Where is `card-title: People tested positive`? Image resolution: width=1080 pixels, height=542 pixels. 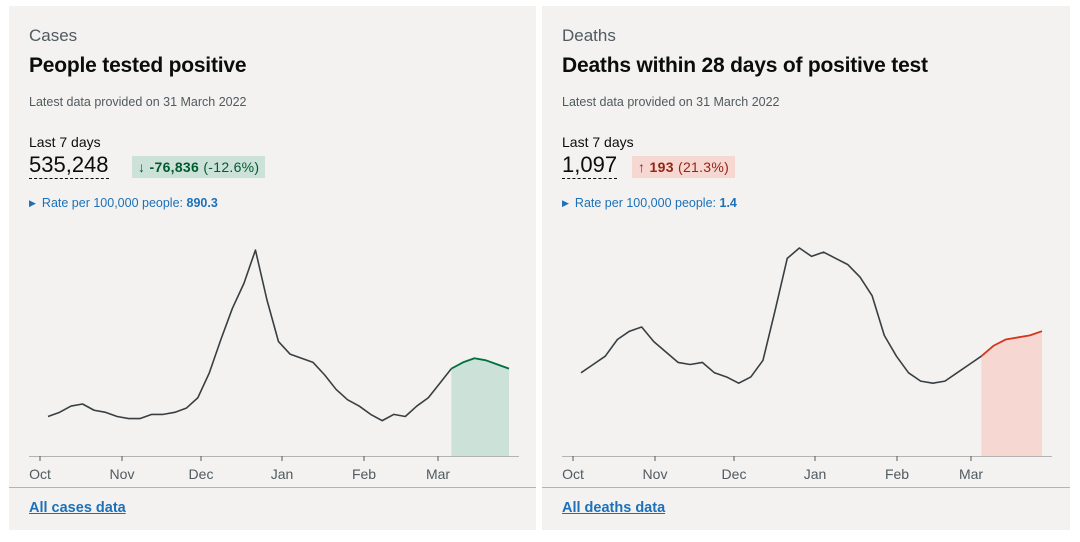 card-title: People tested positive is located at coordinates (138, 65).